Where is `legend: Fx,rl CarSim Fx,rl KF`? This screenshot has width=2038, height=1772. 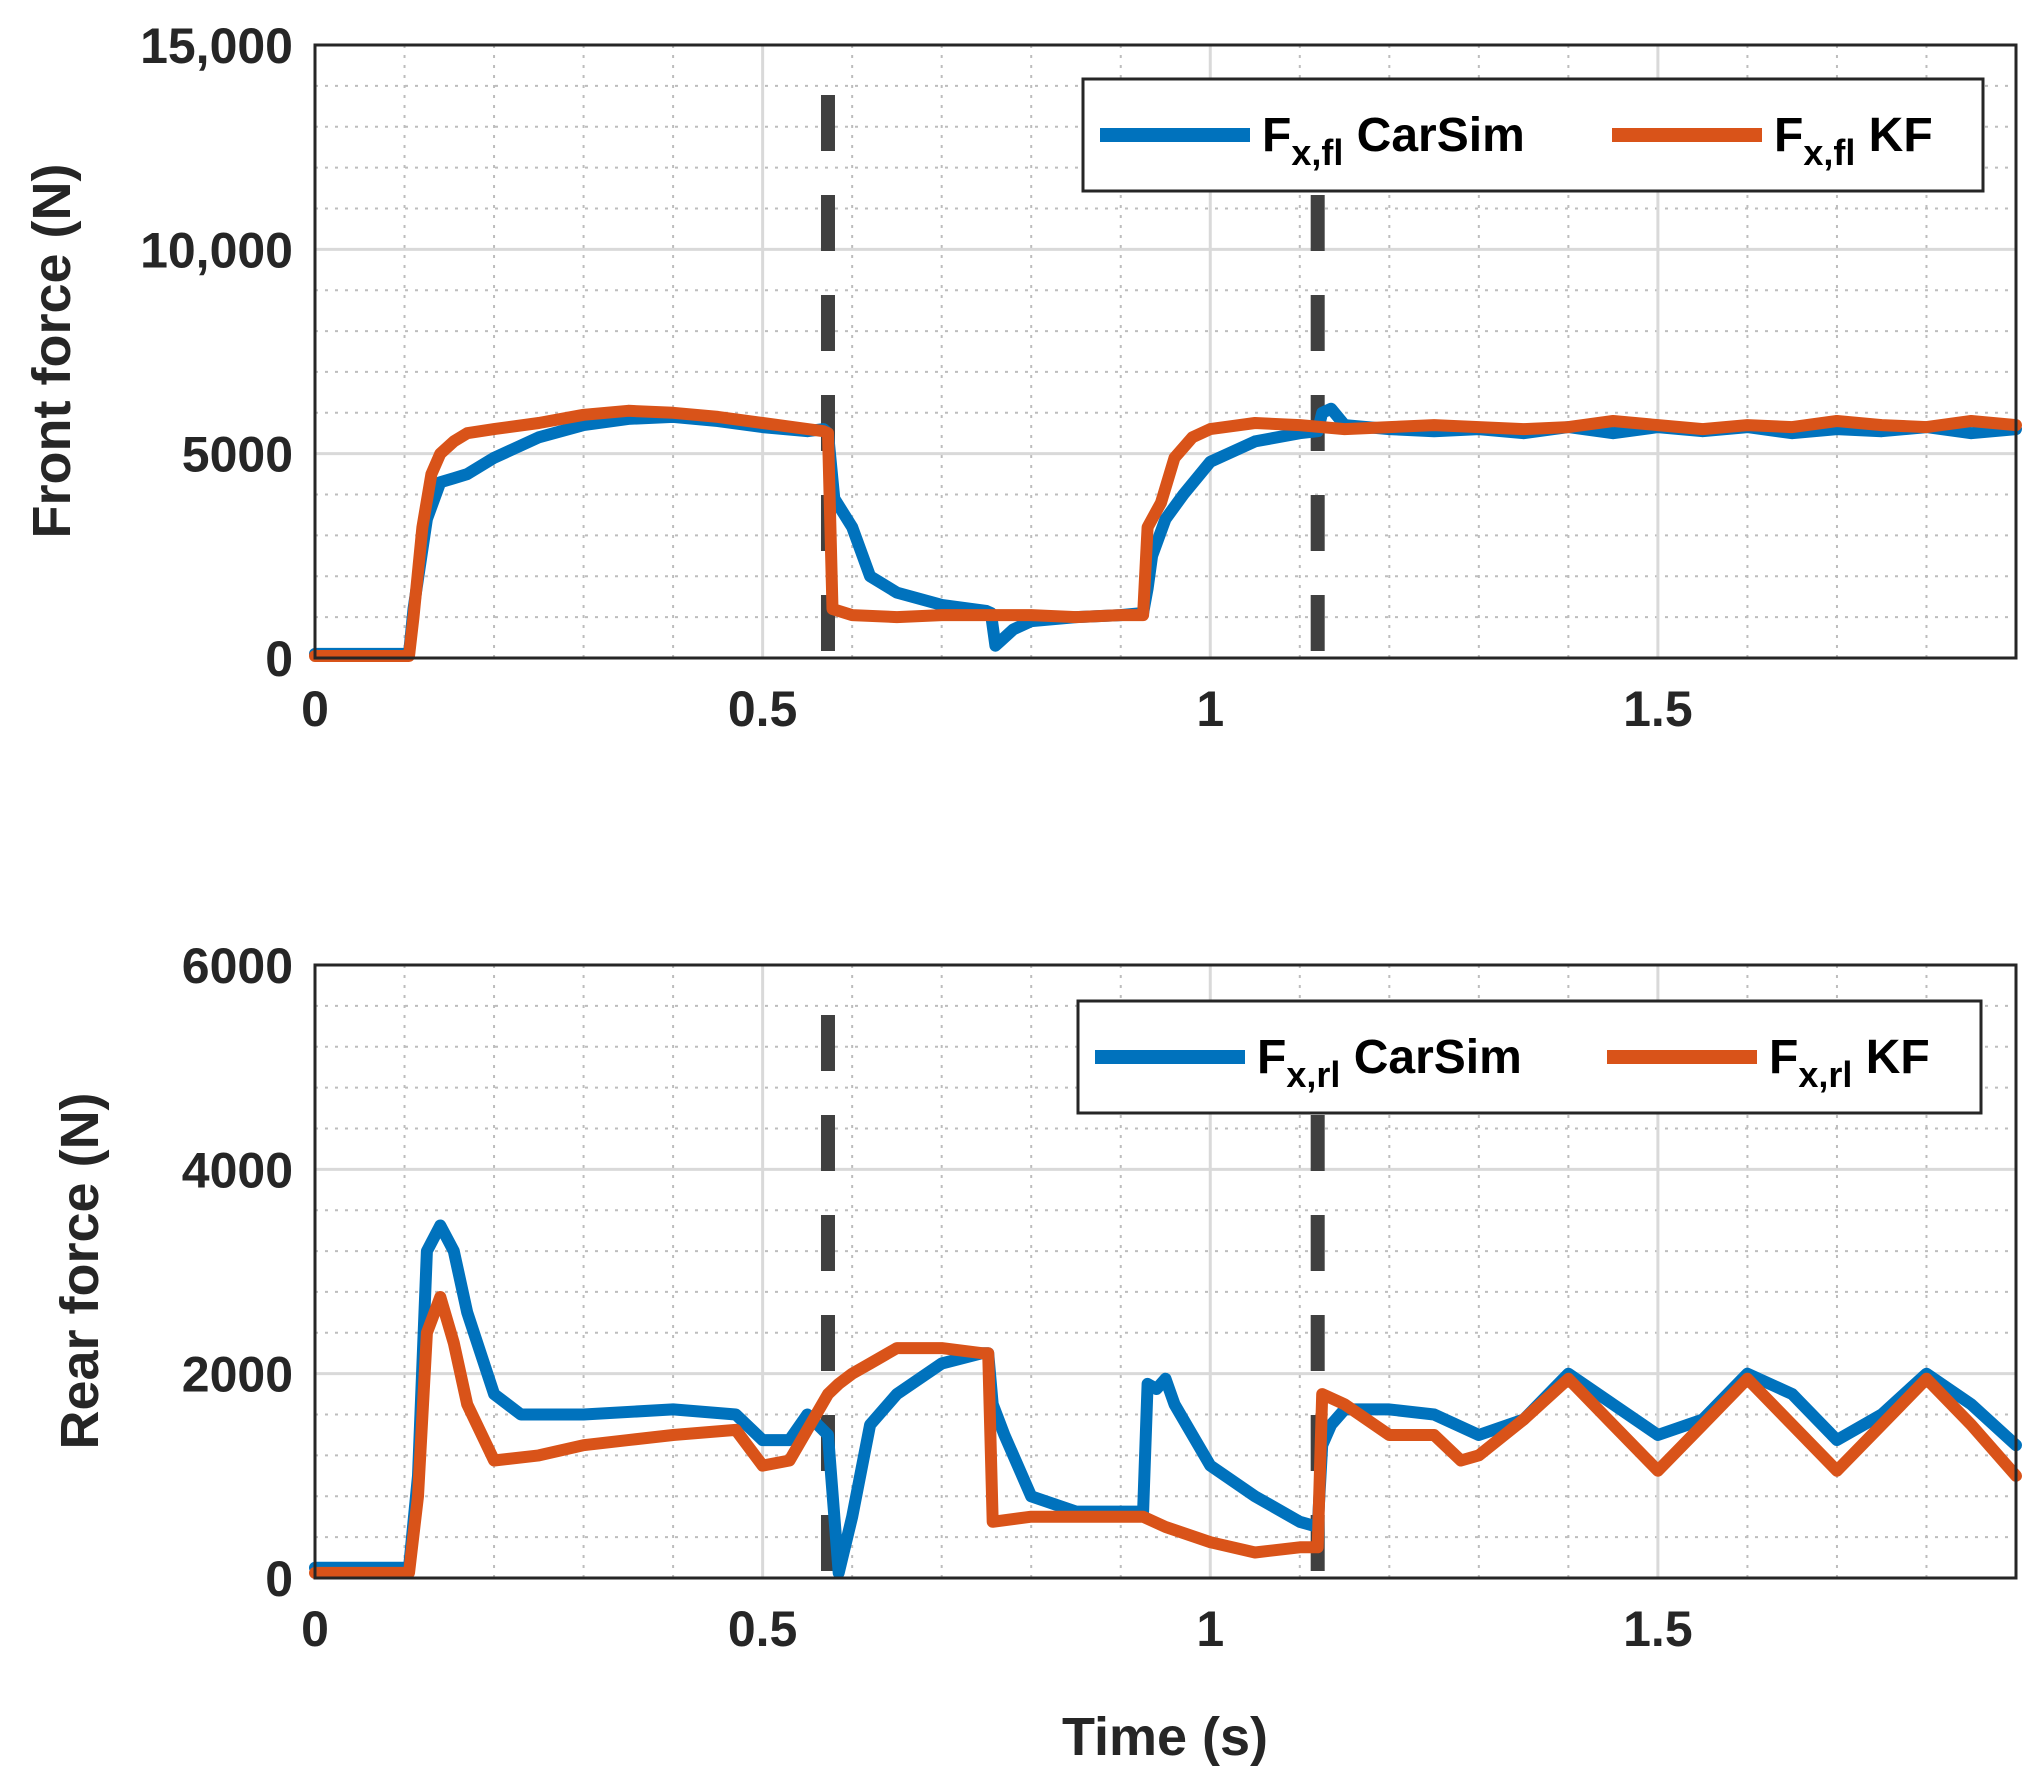
legend: Fx,rl CarSim Fx,rl KF is located at coordinates (1529, 1057).